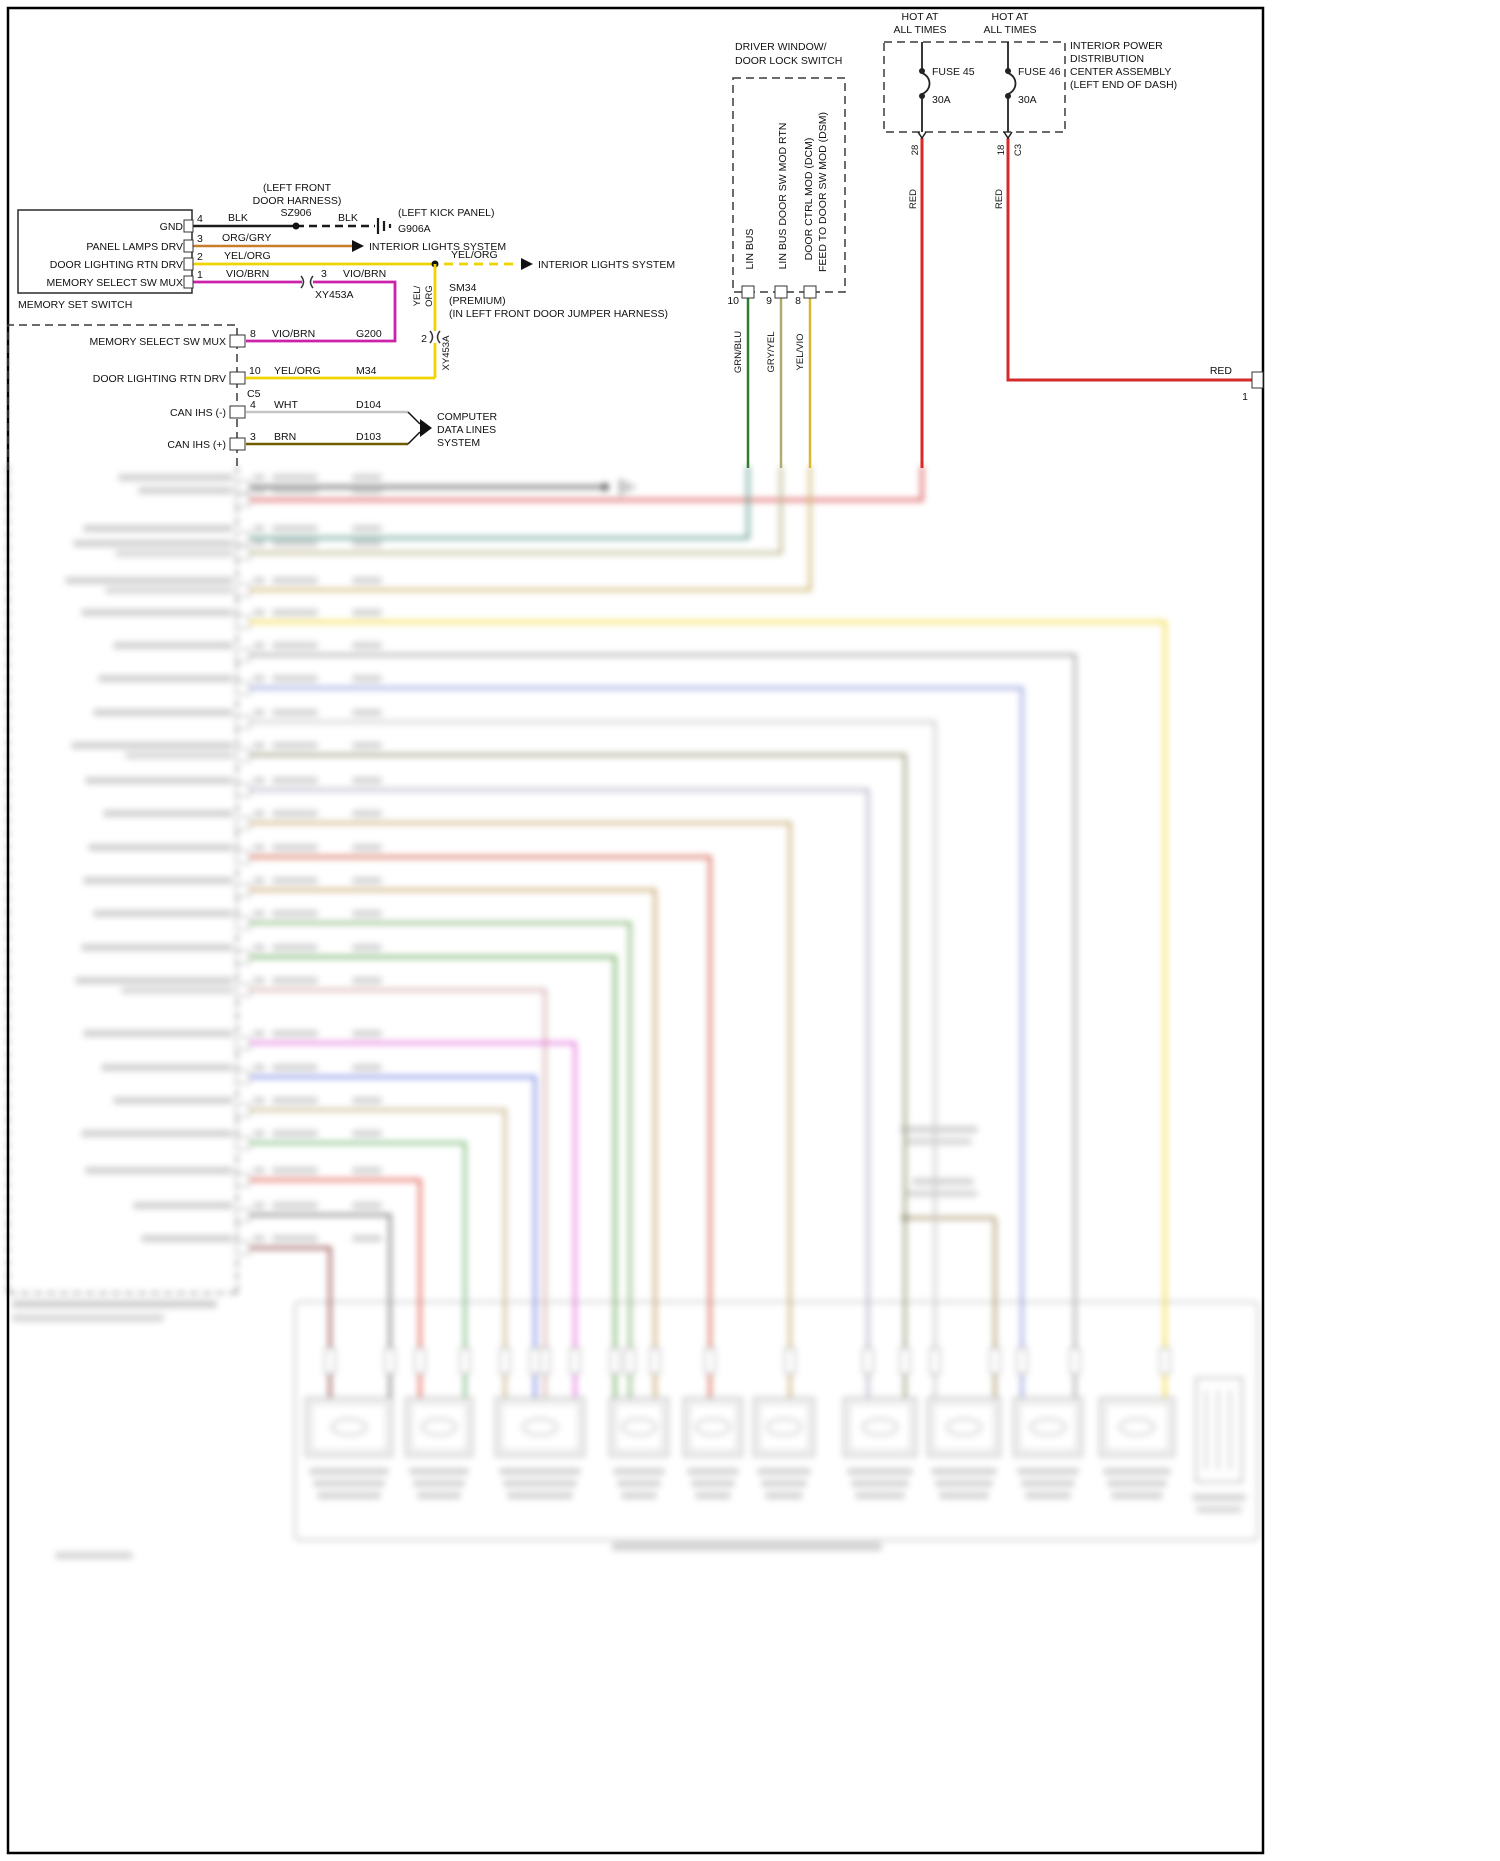  What do you see at coordinates (286, 405) in the screenshot?
I see `wire-color-label: WHT` at bounding box center [286, 405].